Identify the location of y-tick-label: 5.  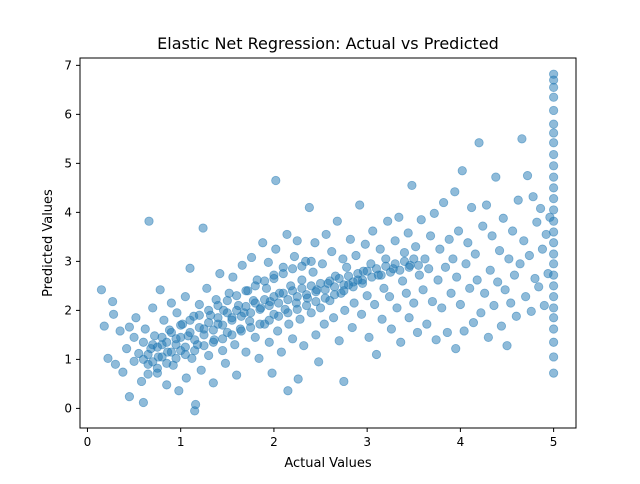
(68, 163).